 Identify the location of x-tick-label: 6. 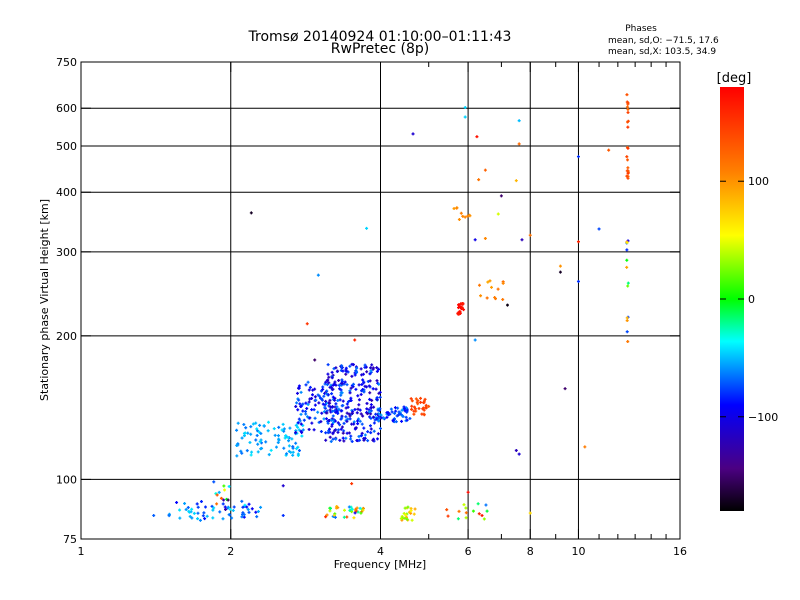
(468, 551).